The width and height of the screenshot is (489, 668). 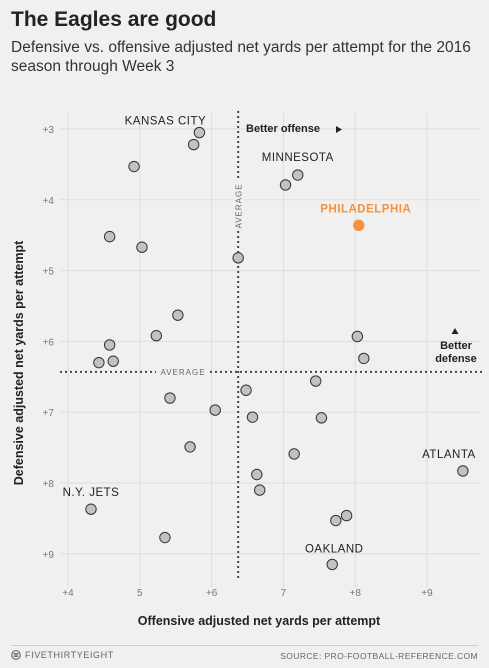 What do you see at coordinates (298, 158) in the screenshot?
I see `point-label: MINNESOTA` at bounding box center [298, 158].